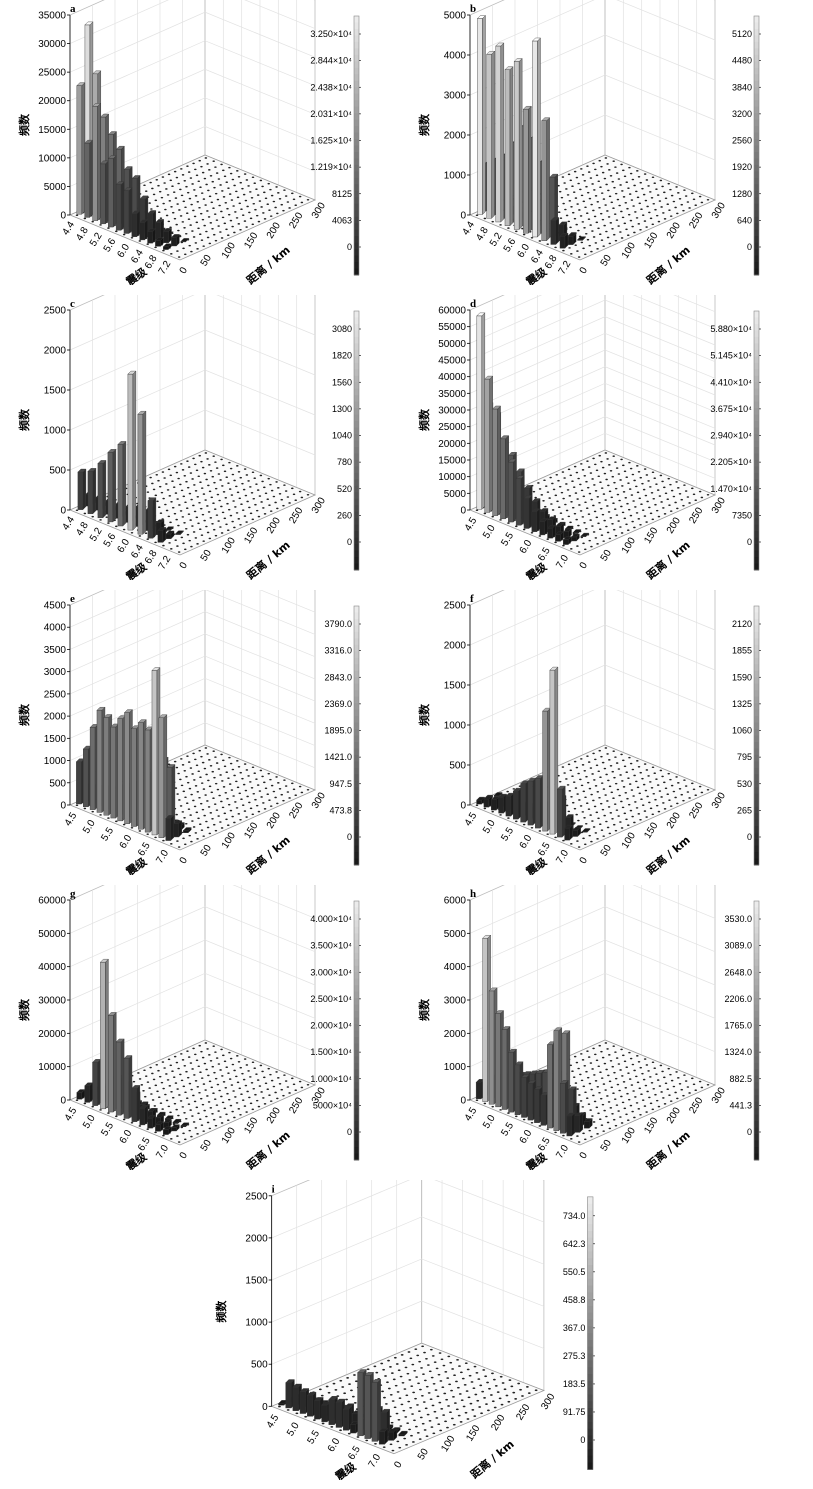 Image resolution: width=813 pixels, height=1489 pixels. Describe the element at coordinates (744, 810) in the screenshot. I see `colorbar-tick-label: 265` at that location.